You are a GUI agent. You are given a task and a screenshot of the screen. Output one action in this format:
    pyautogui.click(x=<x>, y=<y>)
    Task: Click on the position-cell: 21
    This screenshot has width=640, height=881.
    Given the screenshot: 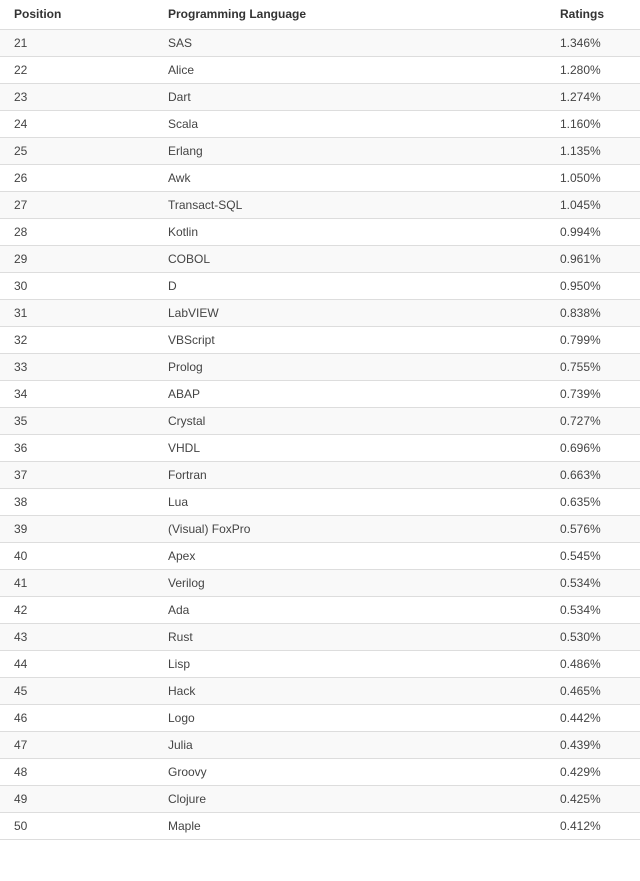 What is the action you would take?
    pyautogui.click(x=84, y=43)
    